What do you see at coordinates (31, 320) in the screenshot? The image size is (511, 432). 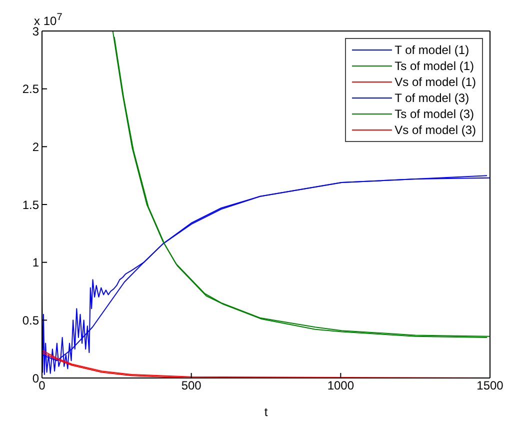 I see `y-tick-label: 0.5` at bounding box center [31, 320].